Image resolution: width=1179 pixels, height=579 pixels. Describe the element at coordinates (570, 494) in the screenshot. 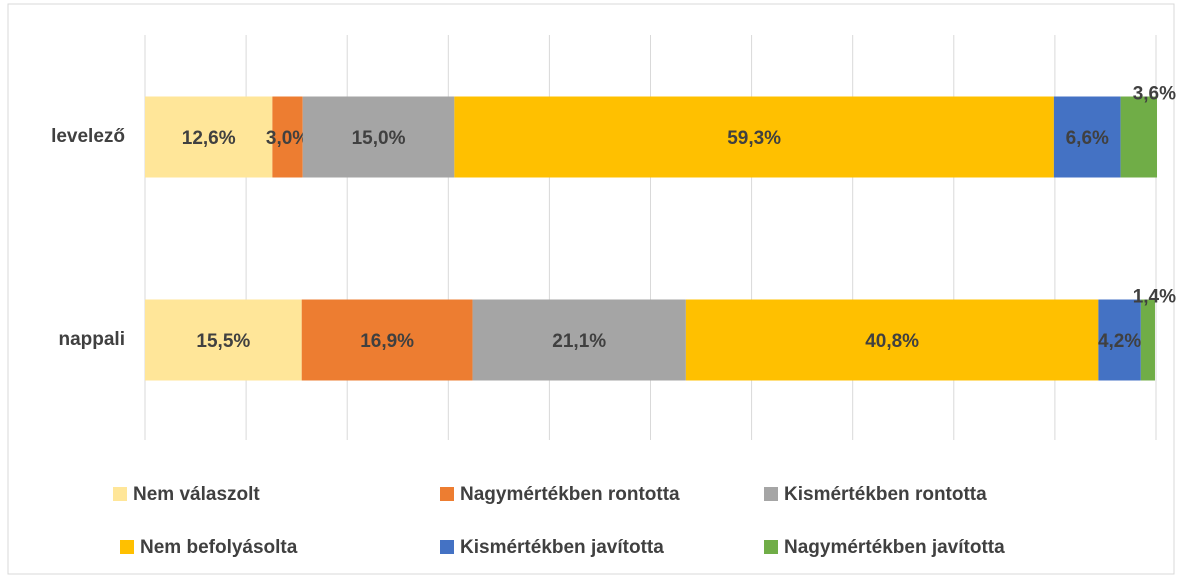

I see `legend-label: Nagymértékben rontotta` at that location.